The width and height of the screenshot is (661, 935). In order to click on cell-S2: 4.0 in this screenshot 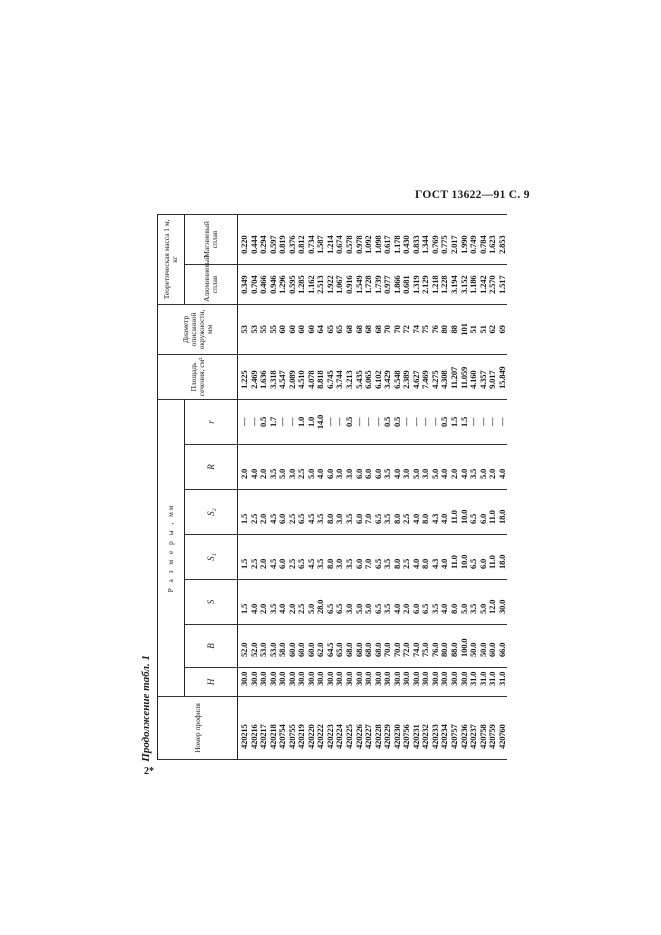, I will do `click(416, 512)`.